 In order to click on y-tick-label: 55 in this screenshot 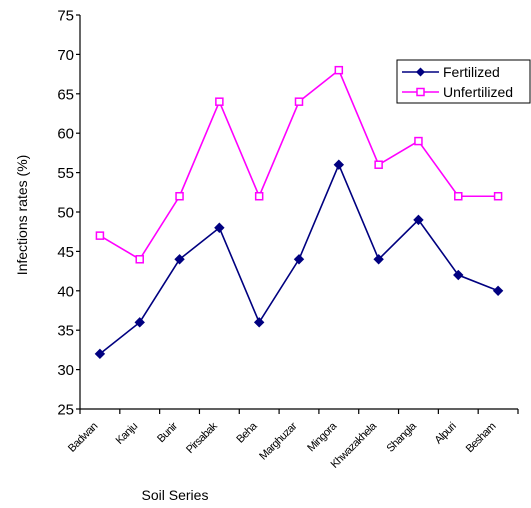, I will do `click(65, 173)`.